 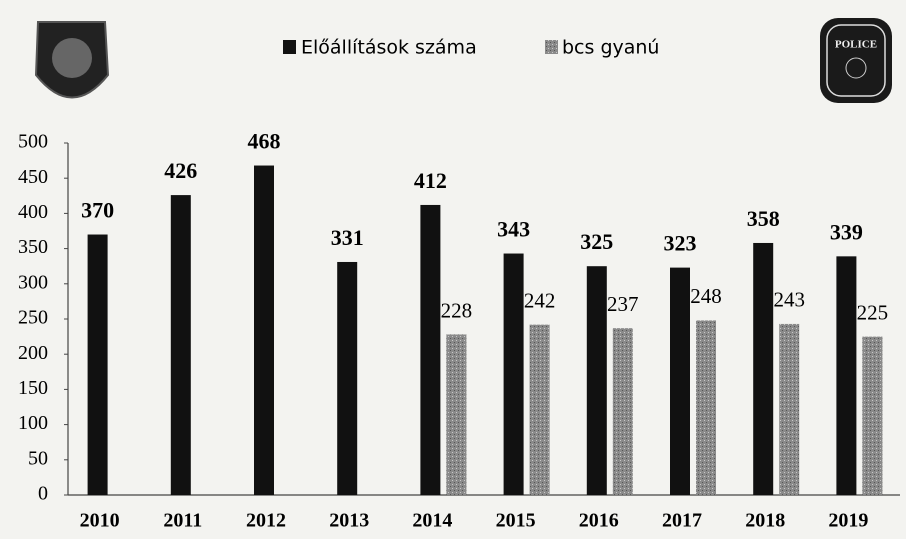 I want to click on y-tick-label: 150, so click(x=33, y=388).